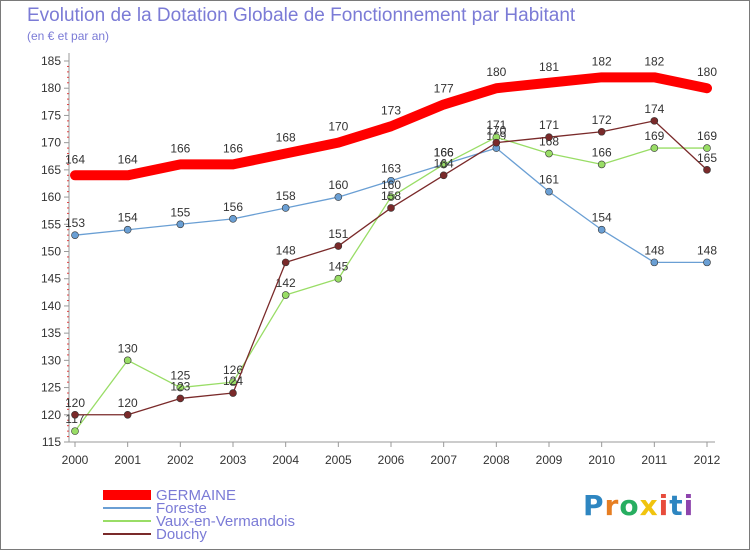 The height and width of the screenshot is (550, 750). Describe the element at coordinates (51, 360) in the screenshot. I see `y-tick-label: 130` at that location.